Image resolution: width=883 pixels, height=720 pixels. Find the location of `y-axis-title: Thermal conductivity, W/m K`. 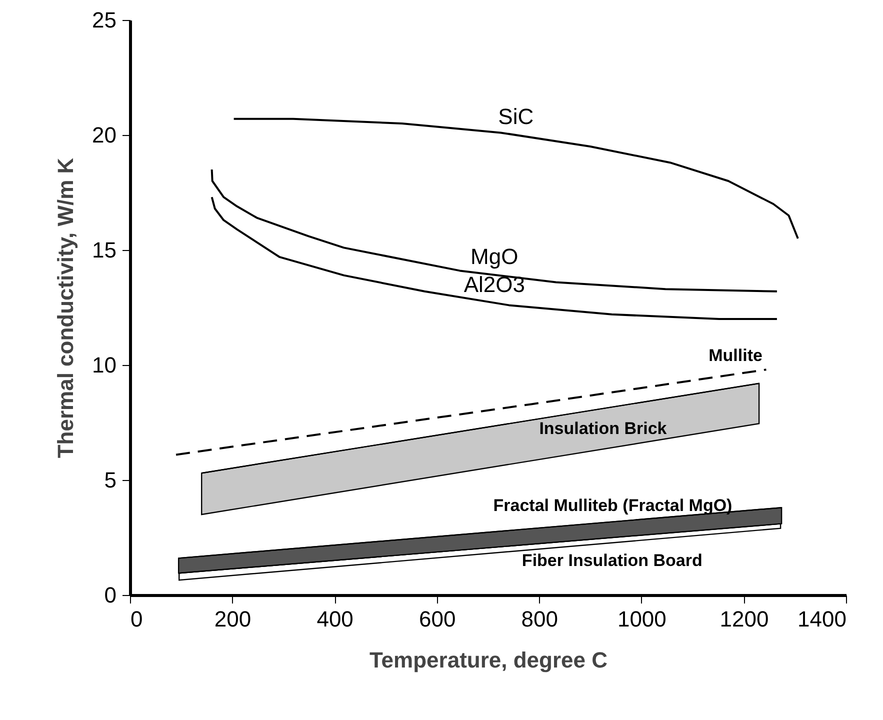

y-axis-title: Thermal conductivity, W/m K is located at coordinates (65, 308).